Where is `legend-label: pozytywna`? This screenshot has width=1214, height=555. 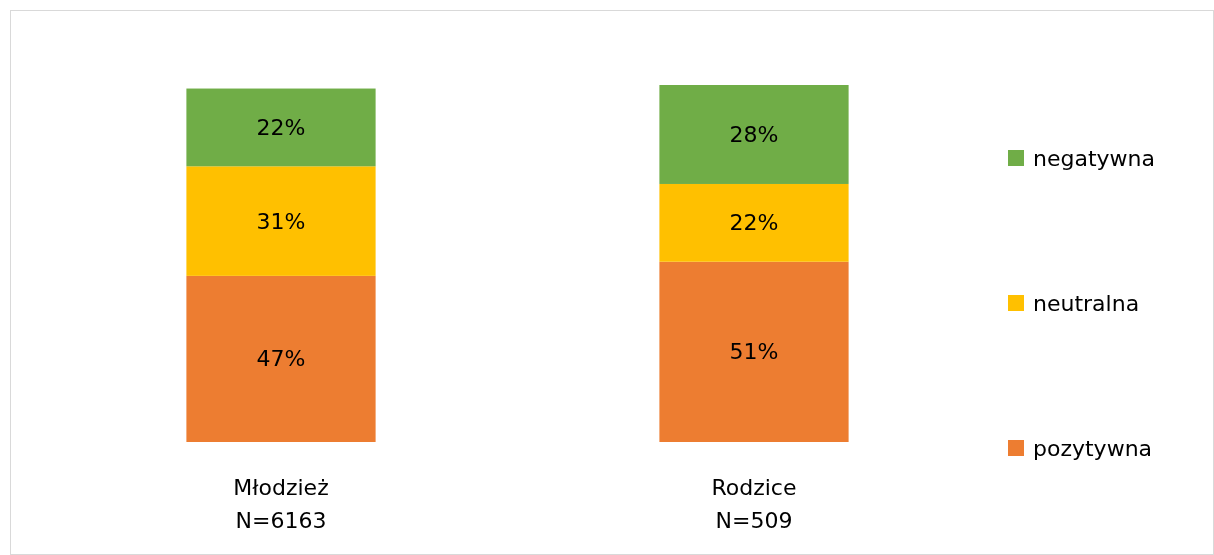 legend-label: pozytywna is located at coordinates (1093, 448).